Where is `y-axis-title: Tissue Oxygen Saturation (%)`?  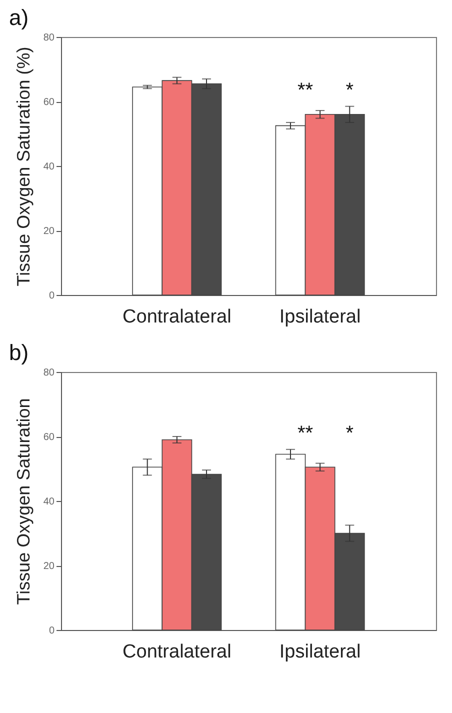
y-axis-title: Tissue Oxygen Saturation (%) is located at coordinates (23, 166).